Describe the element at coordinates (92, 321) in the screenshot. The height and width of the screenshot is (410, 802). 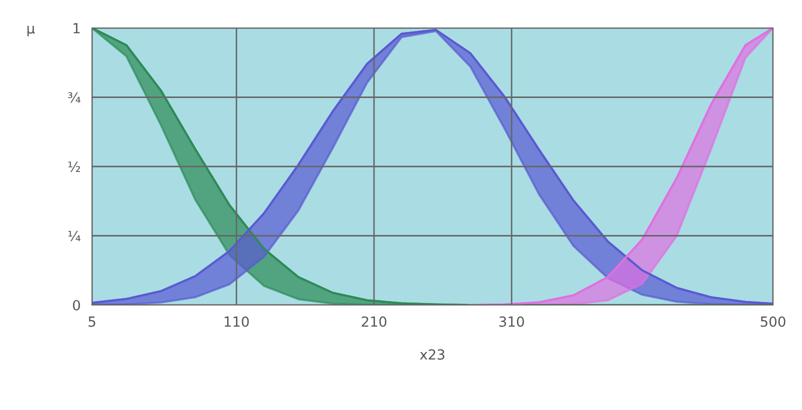
I see `x-tick-label: 5` at that location.